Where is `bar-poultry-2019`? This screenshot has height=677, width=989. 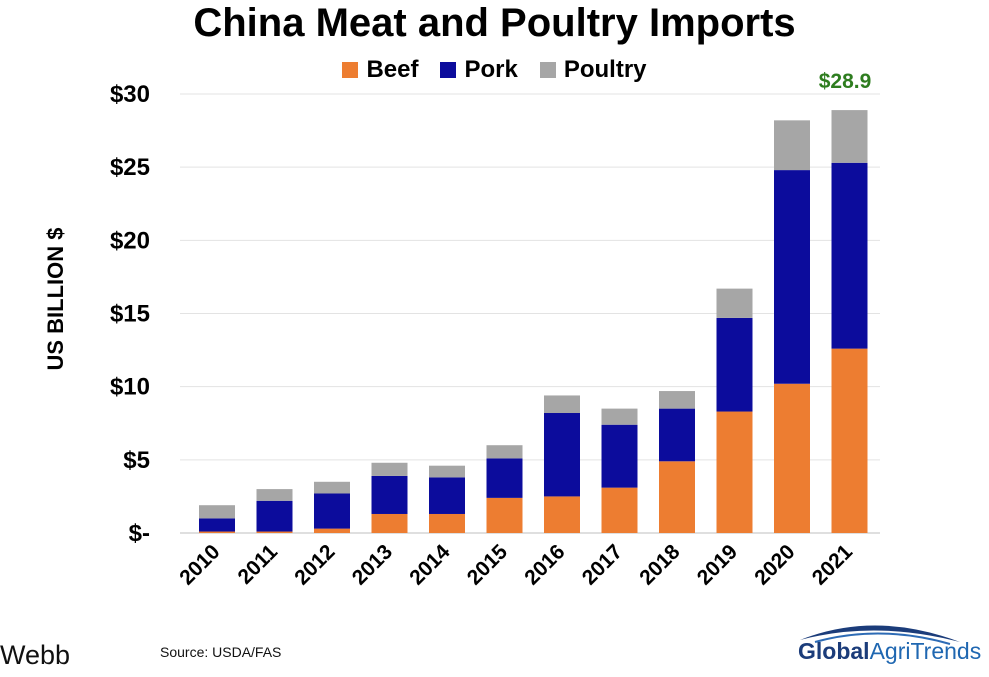 bar-poultry-2019 is located at coordinates (734, 303).